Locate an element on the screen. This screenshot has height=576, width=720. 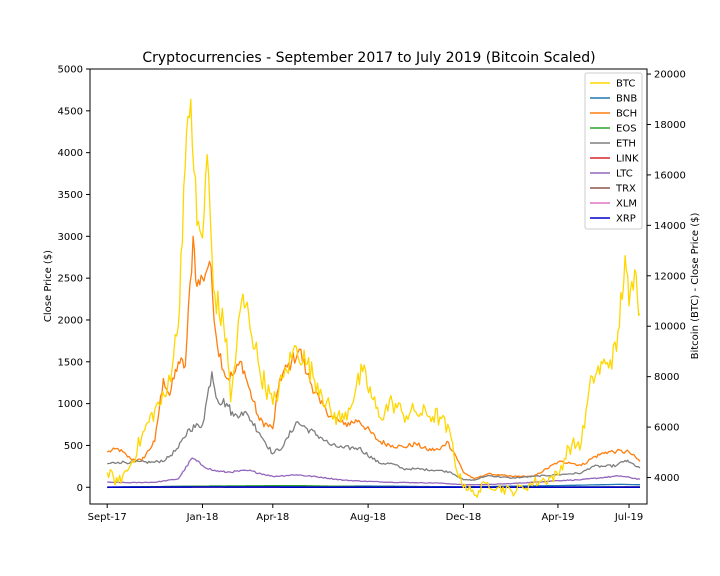
legend-box is located at coordinates (613, 151).